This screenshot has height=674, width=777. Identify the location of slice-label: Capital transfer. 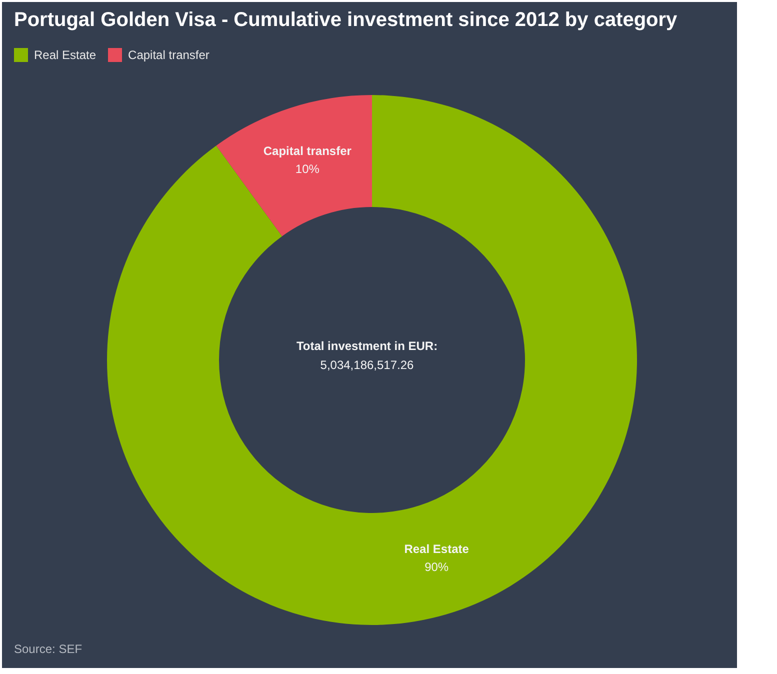
(307, 151).